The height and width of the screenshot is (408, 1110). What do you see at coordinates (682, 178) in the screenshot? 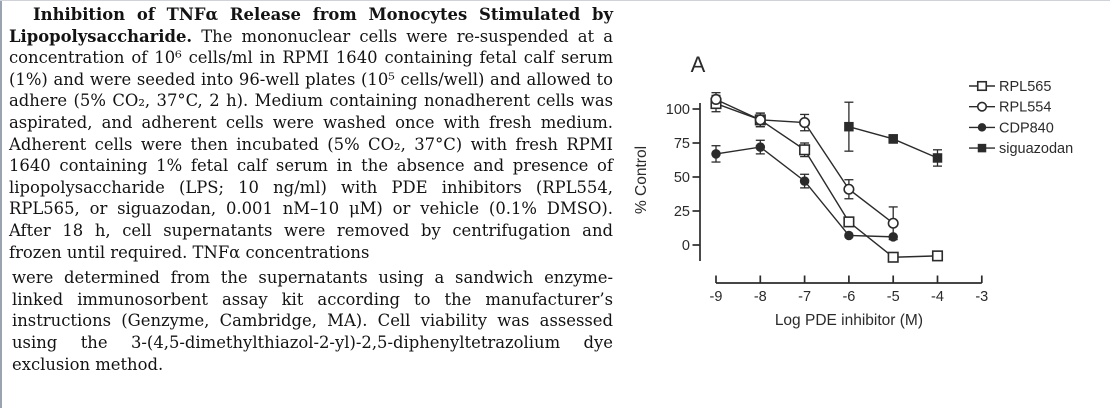
I see `y-tick-label: 50` at bounding box center [682, 178].